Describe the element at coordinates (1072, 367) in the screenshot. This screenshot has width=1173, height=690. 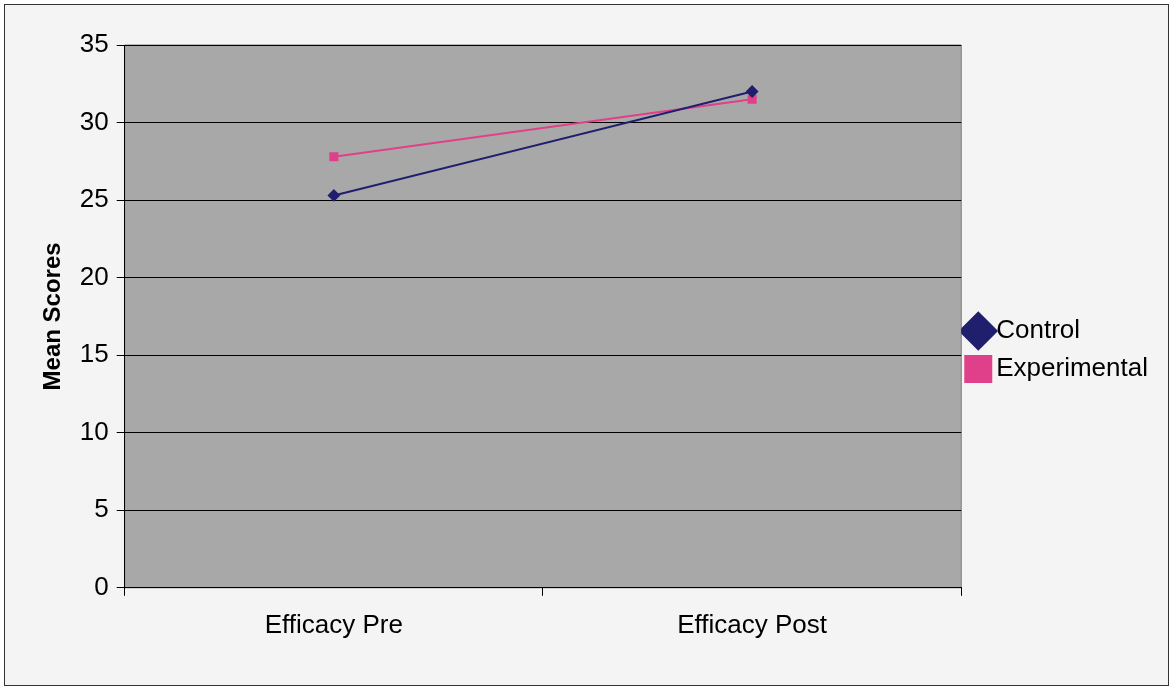
I see `legend-label: Experimental` at that location.